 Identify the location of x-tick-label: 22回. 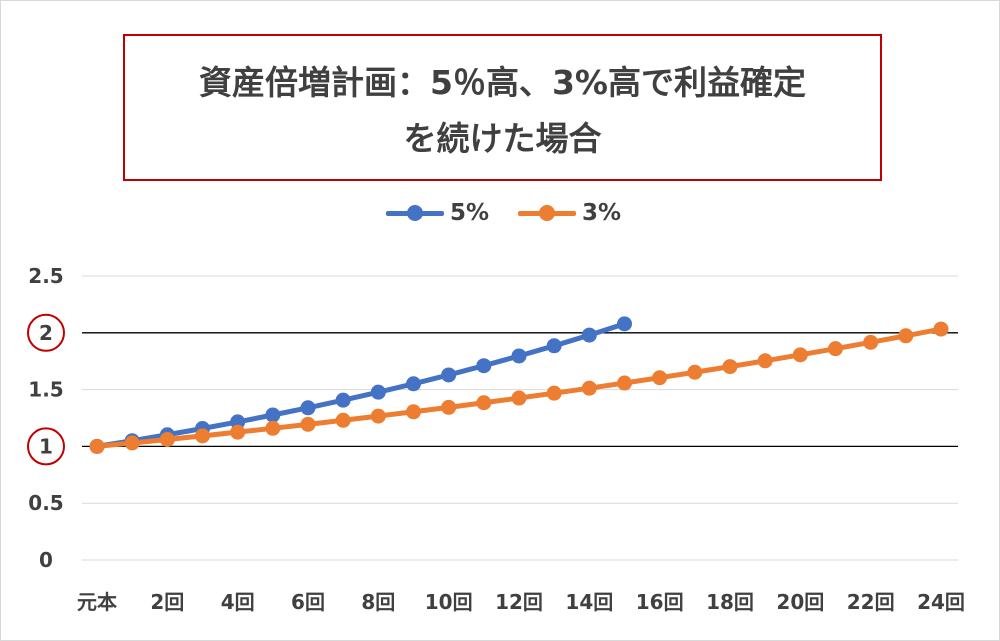
(871, 602).